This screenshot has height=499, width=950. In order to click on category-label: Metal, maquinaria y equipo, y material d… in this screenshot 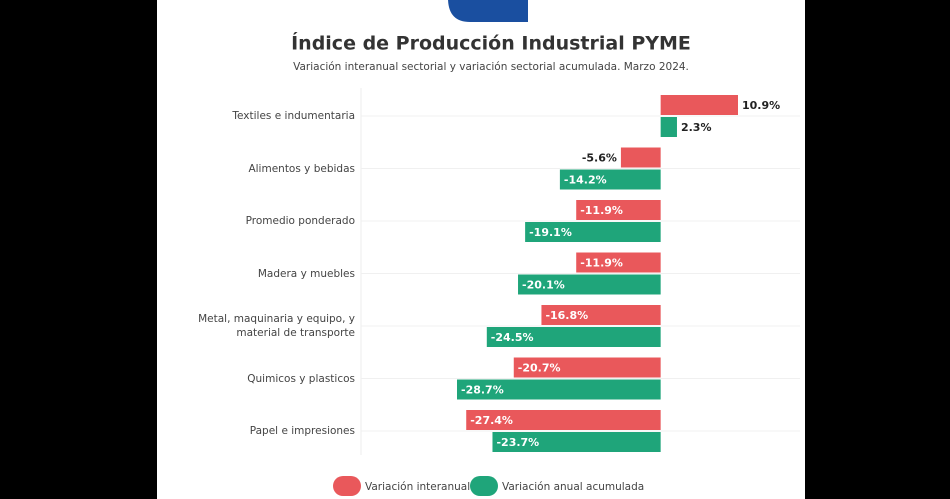, I will do `click(276, 326)`.